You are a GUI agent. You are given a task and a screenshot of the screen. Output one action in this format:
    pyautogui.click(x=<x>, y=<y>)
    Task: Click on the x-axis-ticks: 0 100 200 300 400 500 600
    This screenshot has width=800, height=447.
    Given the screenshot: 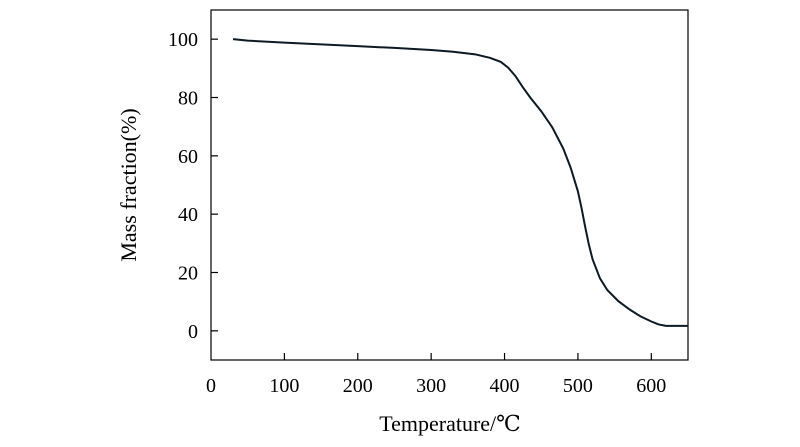 What is the action you would take?
    pyautogui.click(x=436, y=375)
    